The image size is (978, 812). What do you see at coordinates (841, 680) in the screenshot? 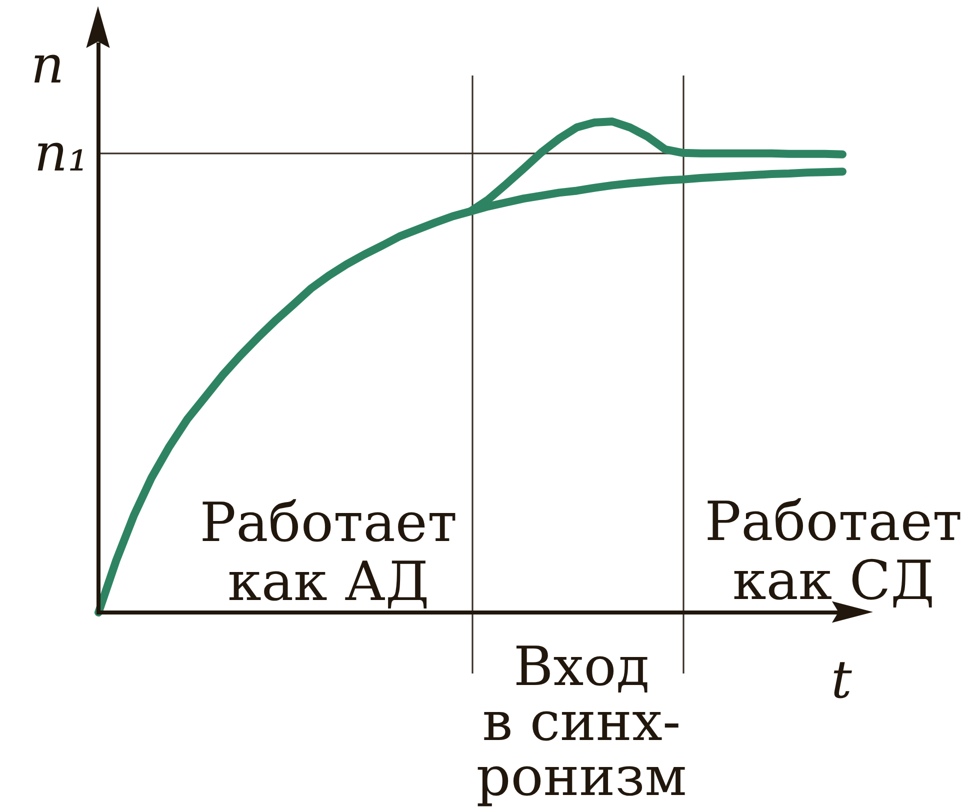
I see `x-axis-title: t` at bounding box center [841, 680].